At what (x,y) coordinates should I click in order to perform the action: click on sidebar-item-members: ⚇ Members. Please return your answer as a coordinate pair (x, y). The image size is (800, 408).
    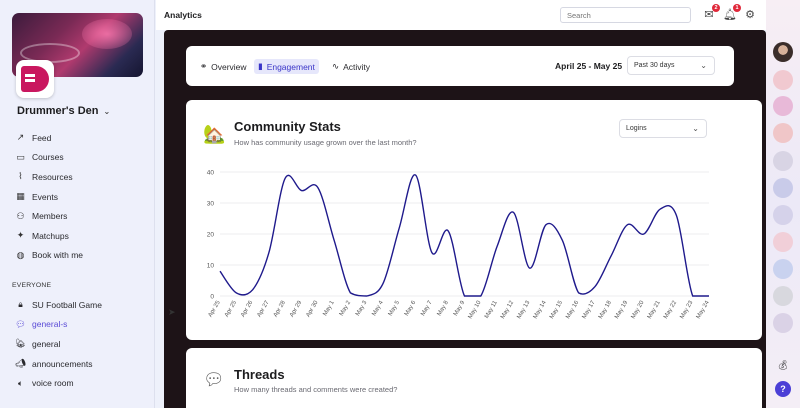
    Looking at the image, I should click on (82, 216).